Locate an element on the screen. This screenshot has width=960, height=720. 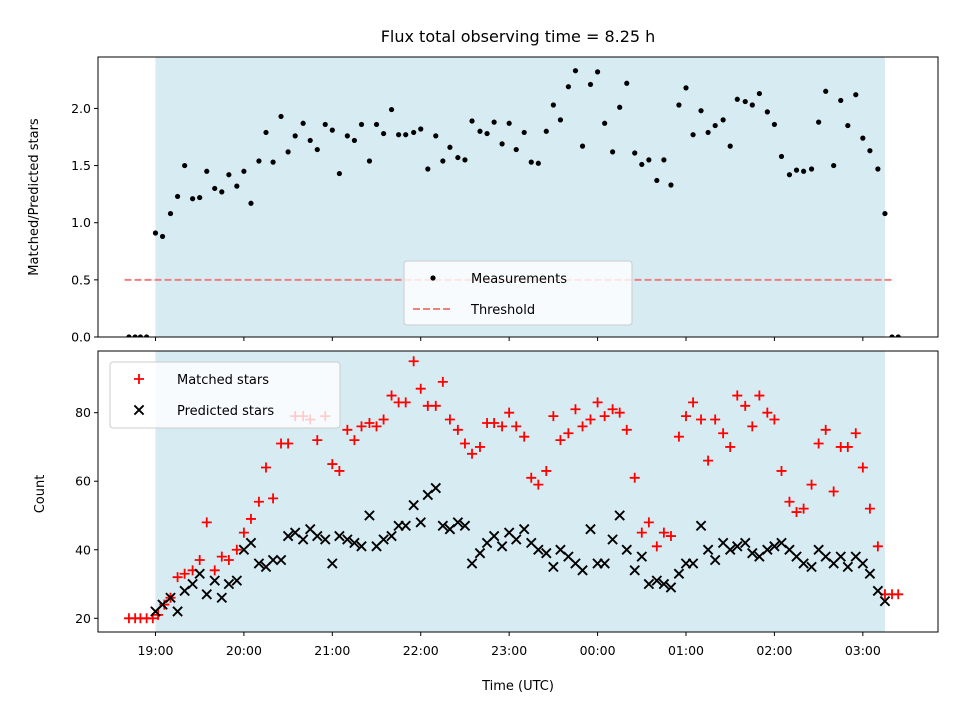
x-tick-label: 19:00 is located at coordinates (155, 650).